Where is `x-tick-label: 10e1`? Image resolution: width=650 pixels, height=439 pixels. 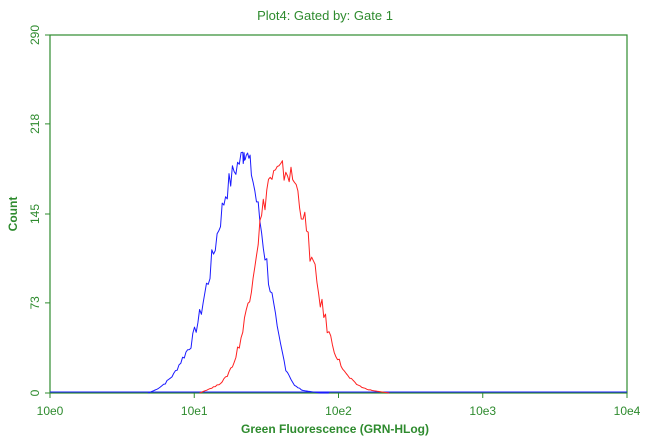
x-tick-label: 10e1 is located at coordinates (194, 411).